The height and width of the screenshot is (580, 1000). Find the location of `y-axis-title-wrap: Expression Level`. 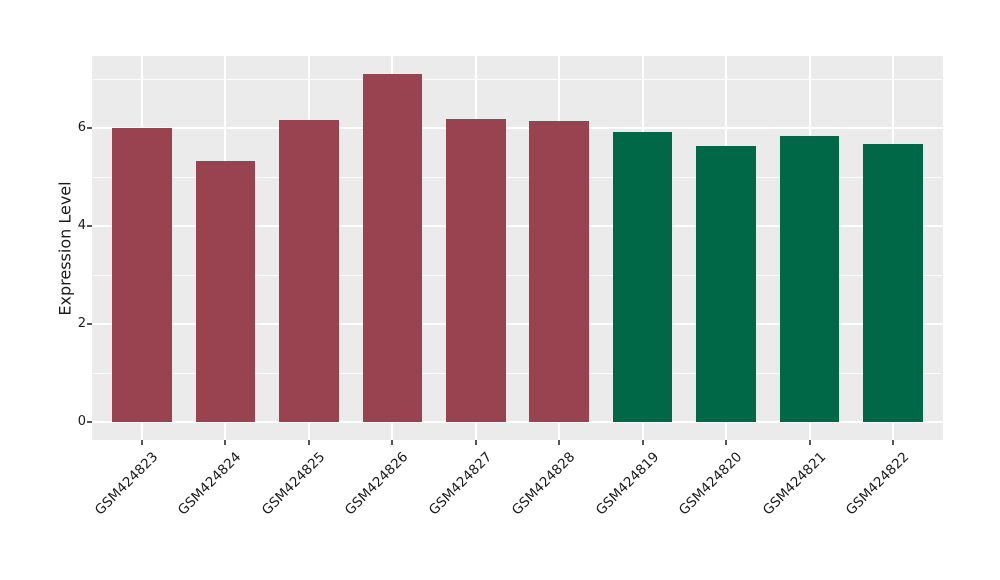

y-axis-title-wrap: Expression Level is located at coordinates (65, 248).